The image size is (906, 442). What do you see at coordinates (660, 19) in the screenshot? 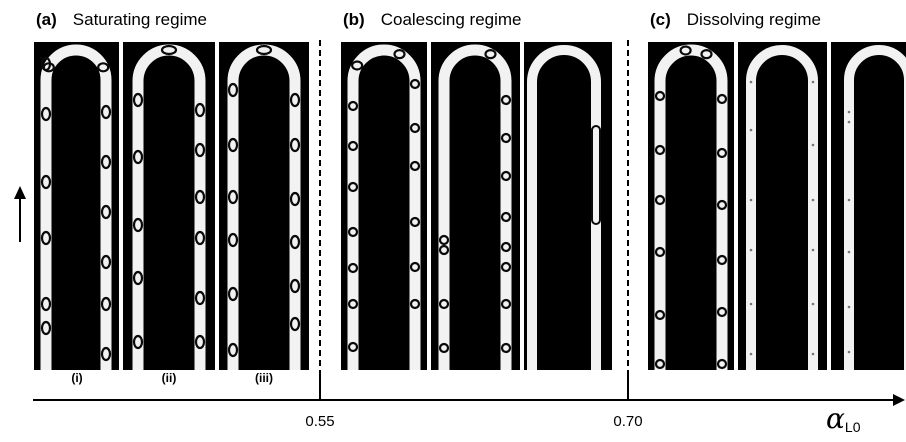
I see `panel-c-letter: (c)` at bounding box center [660, 19].